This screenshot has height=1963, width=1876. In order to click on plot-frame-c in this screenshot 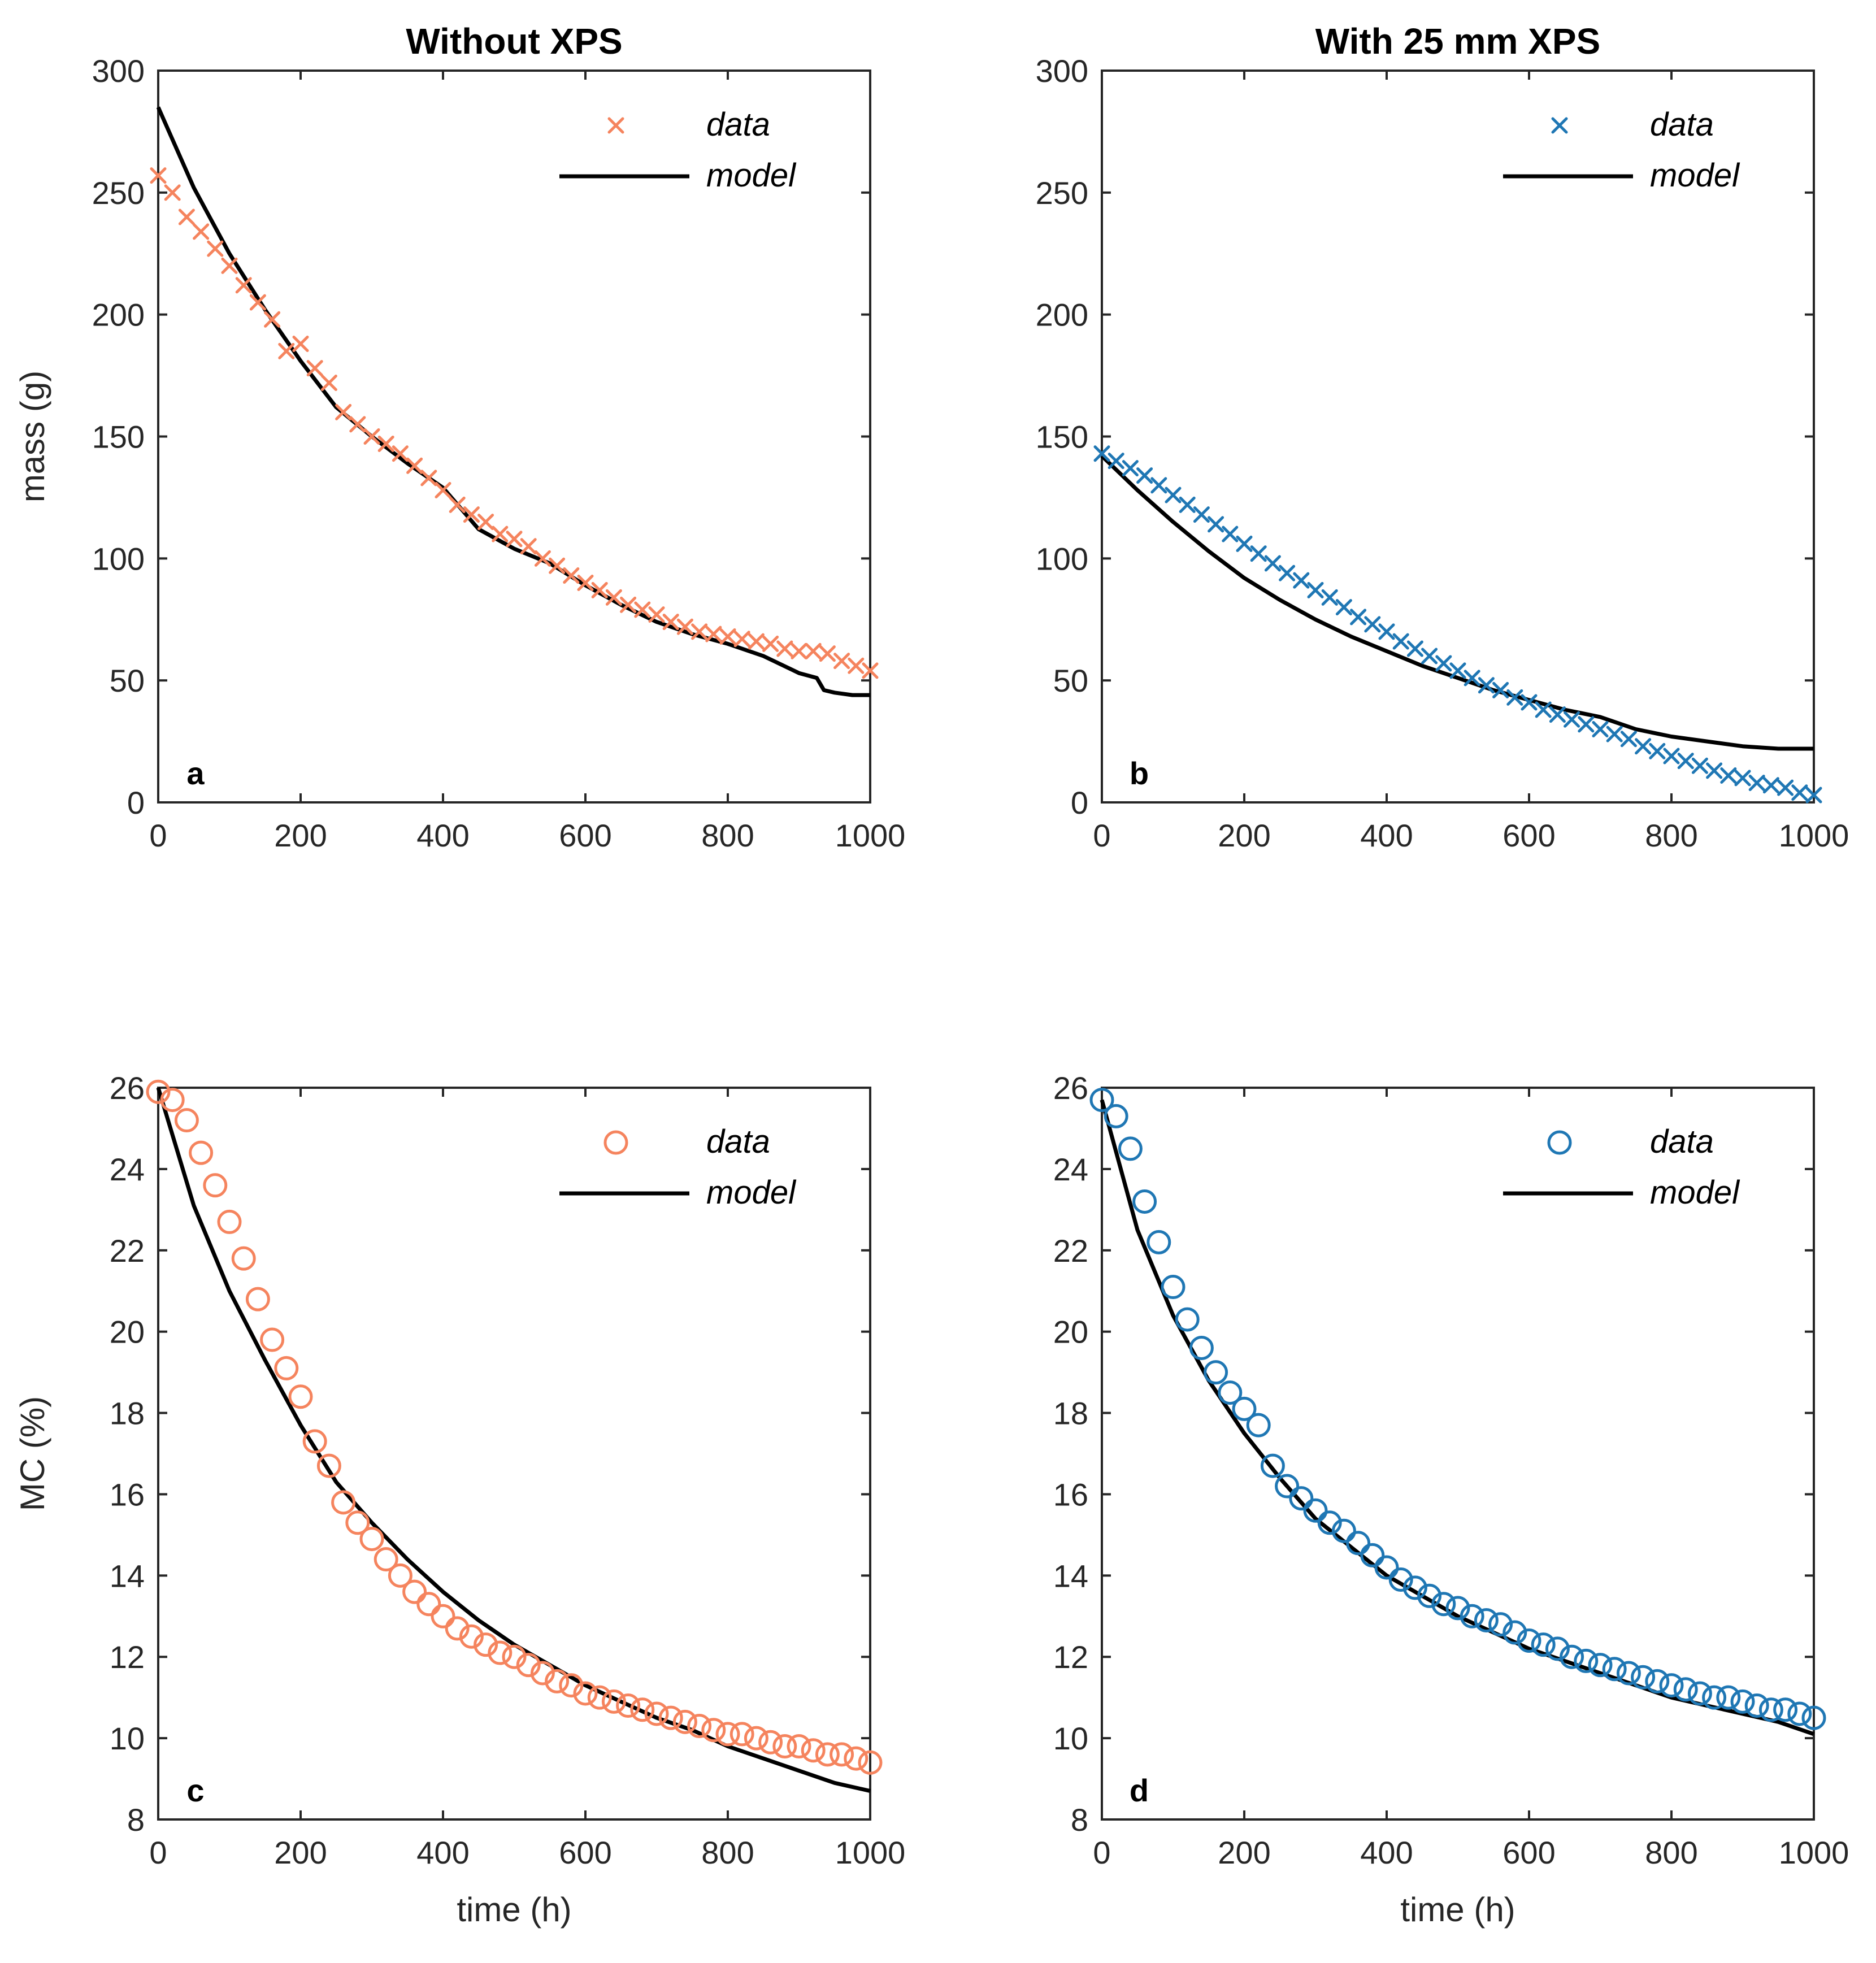, I will do `click(514, 1454)`.